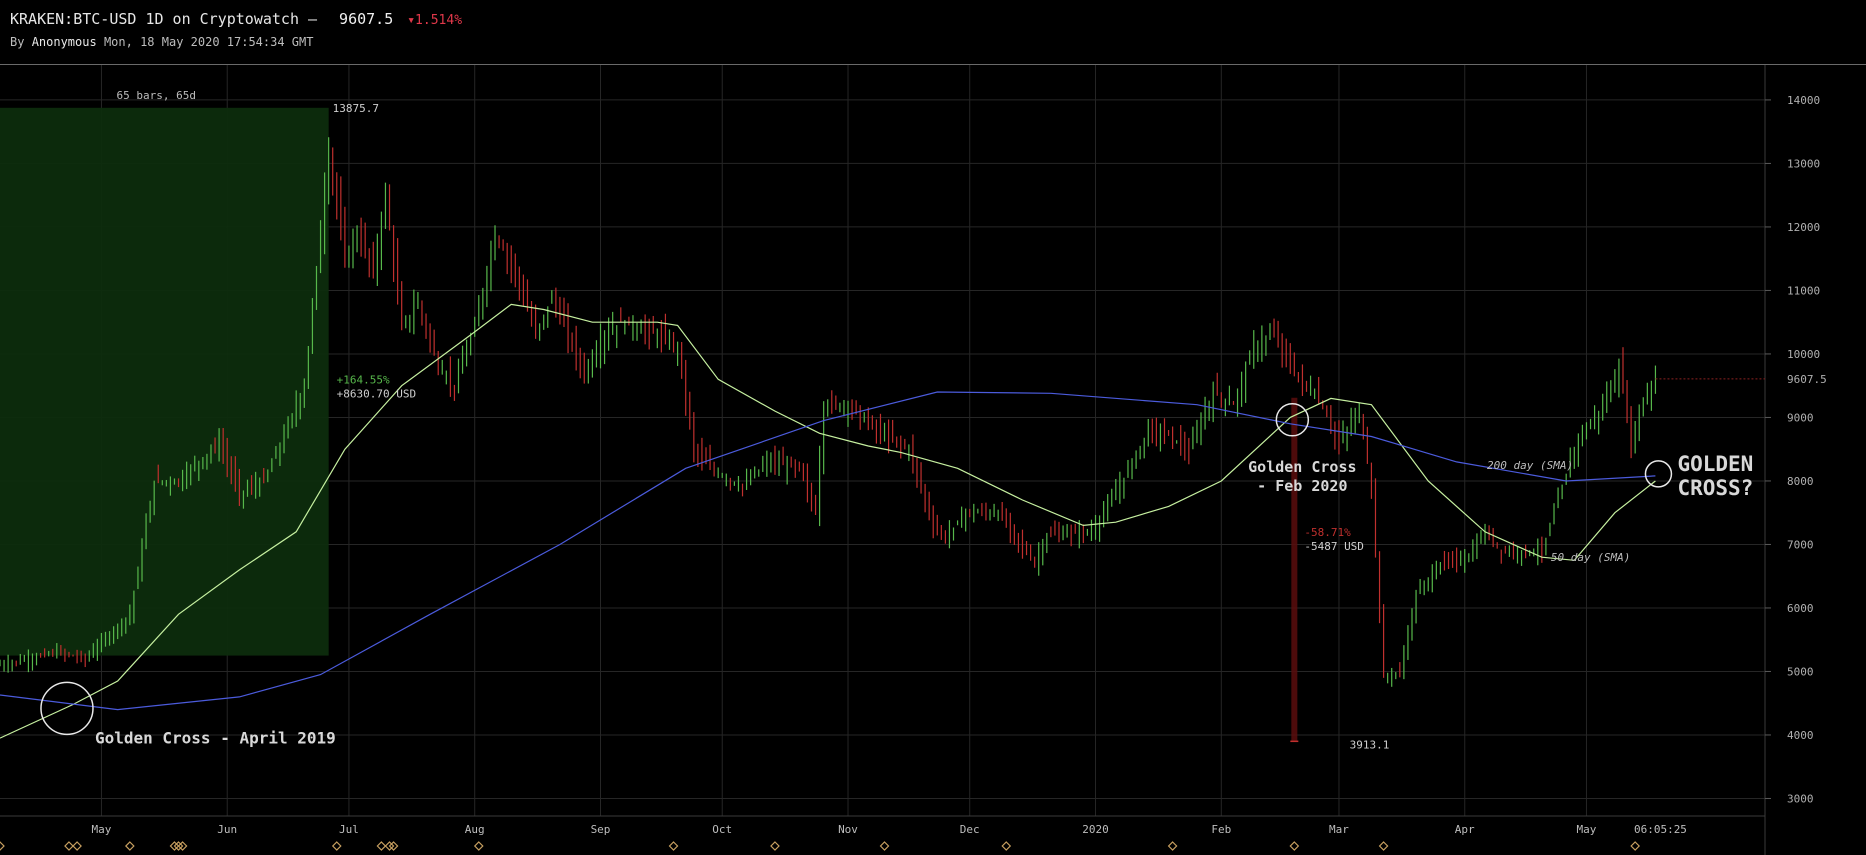 Image resolution: width=1866 pixels, height=855 pixels. What do you see at coordinates (366, 19) in the screenshot?
I see `last-price: 9607.5` at bounding box center [366, 19].